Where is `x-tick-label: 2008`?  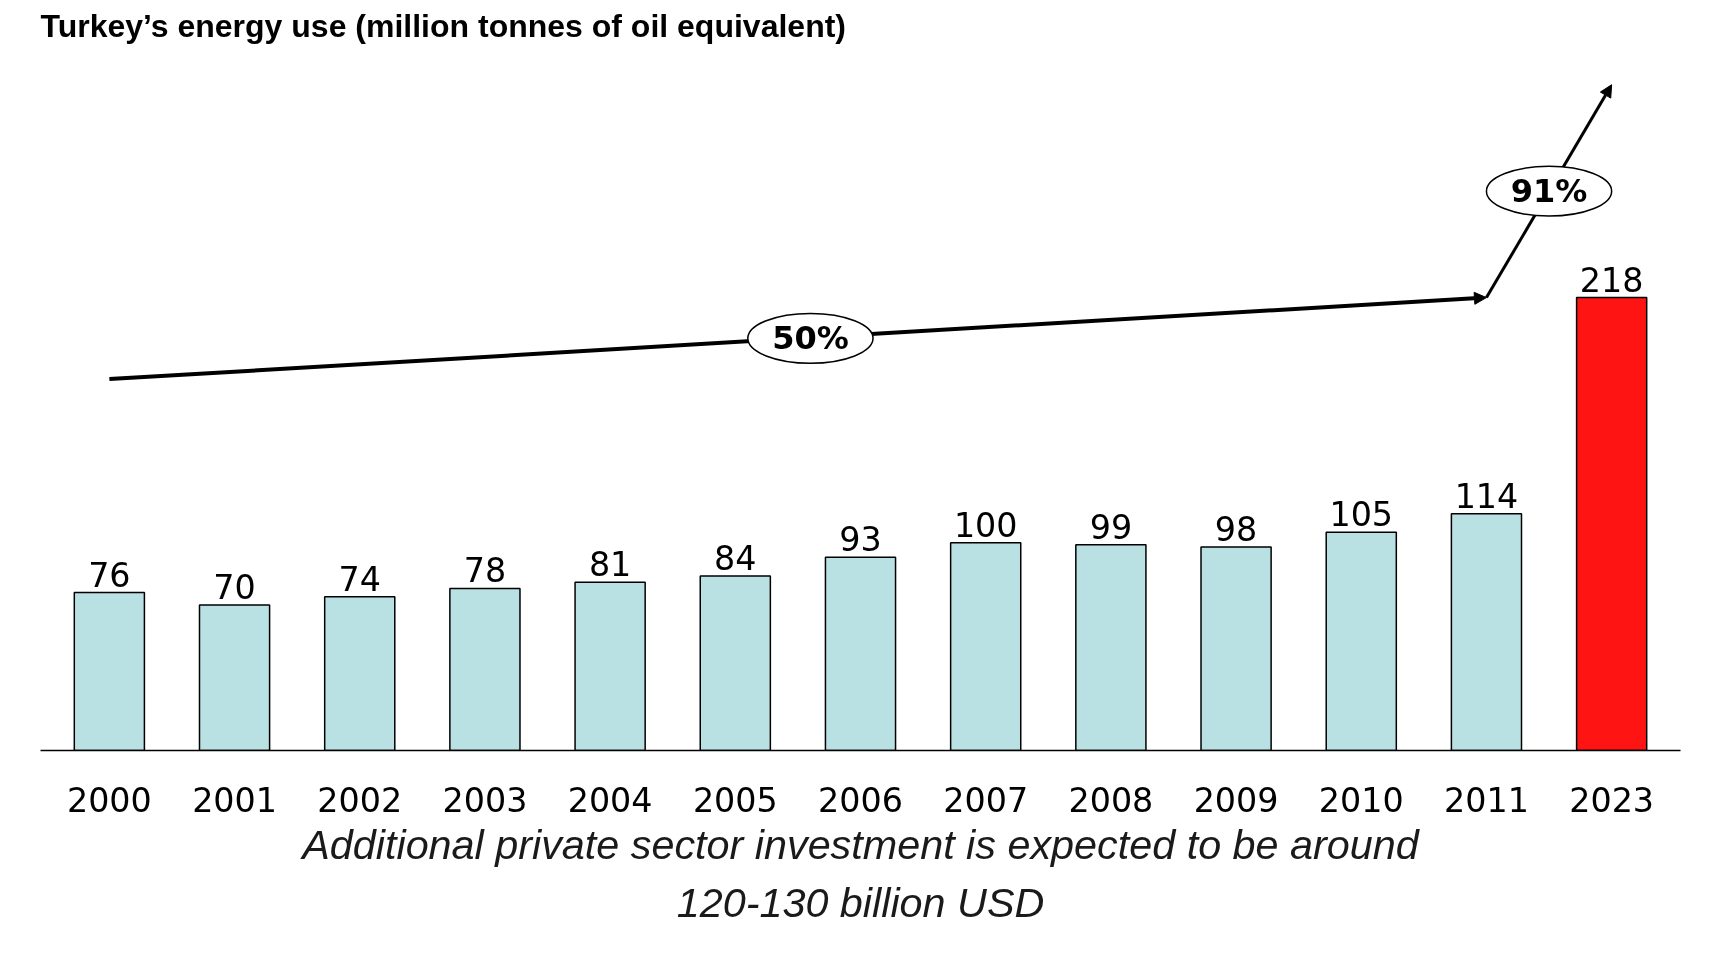 x-tick-label: 2008 is located at coordinates (1111, 800).